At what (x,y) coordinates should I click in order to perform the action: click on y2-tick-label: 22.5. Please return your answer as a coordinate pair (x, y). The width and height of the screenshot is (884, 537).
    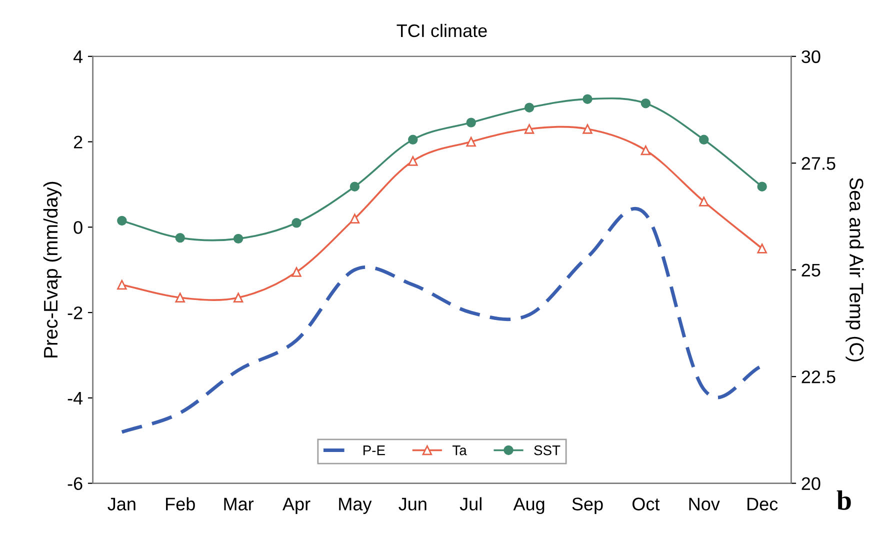
    Looking at the image, I should click on (819, 377).